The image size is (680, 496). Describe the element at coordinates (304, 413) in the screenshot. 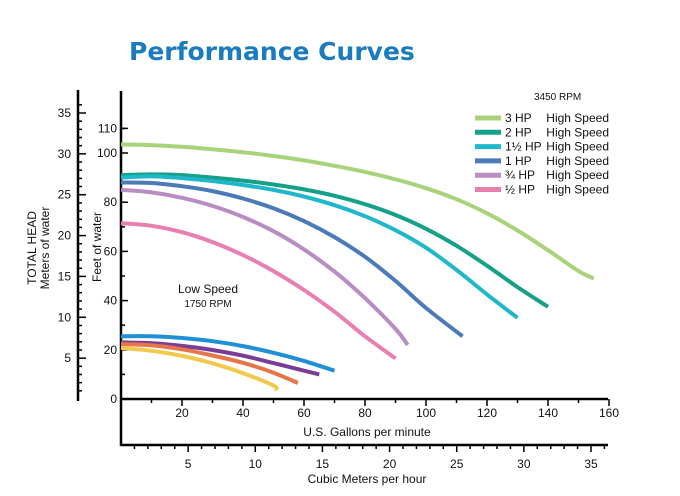

I see `x-gpm-tick-label: 60` at that location.